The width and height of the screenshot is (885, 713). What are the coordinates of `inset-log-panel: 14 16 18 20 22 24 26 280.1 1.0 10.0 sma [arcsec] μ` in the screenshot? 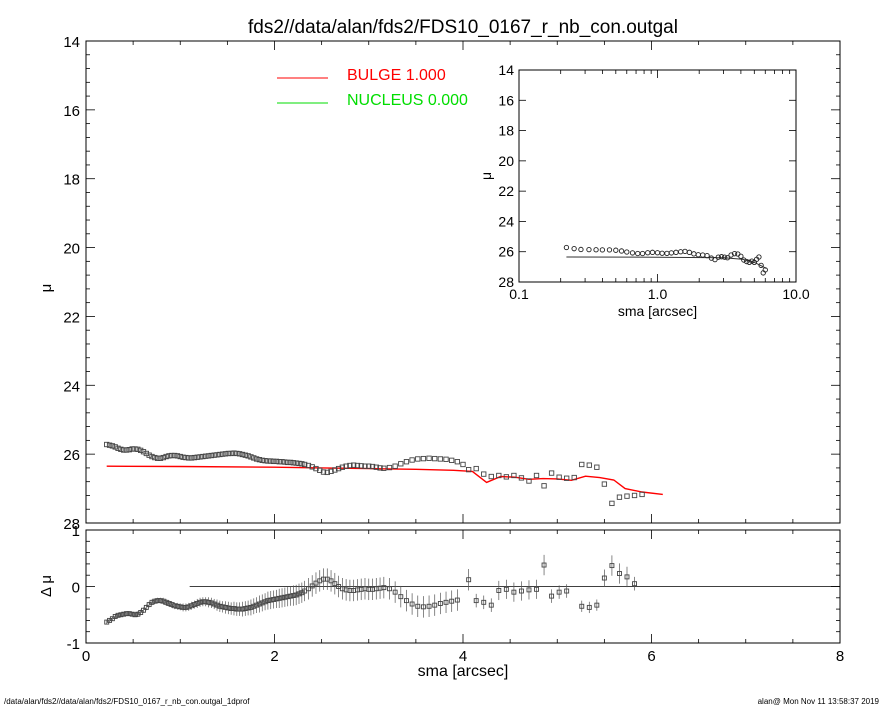 It's located at (644, 190).